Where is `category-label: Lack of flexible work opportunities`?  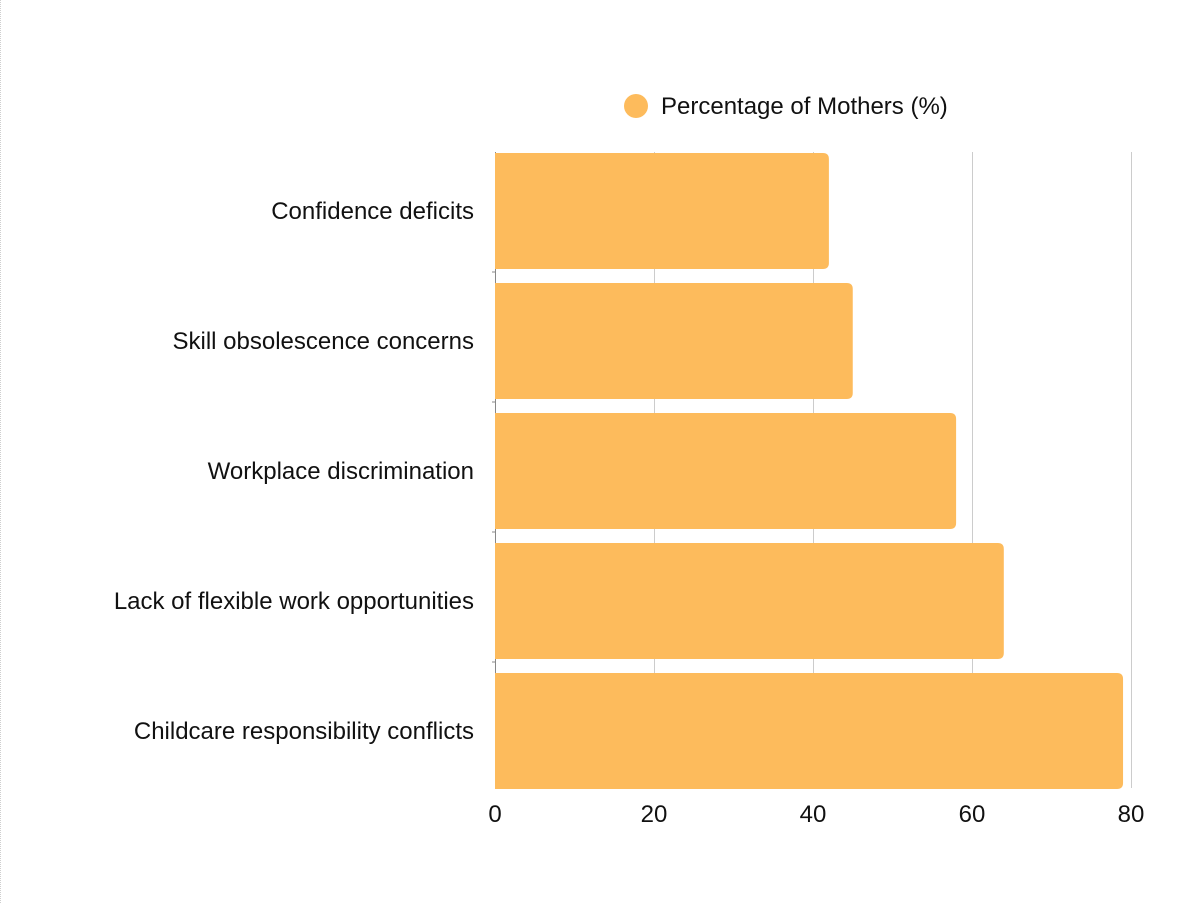
category-label: Lack of flexible work opportunities is located at coordinates (294, 601).